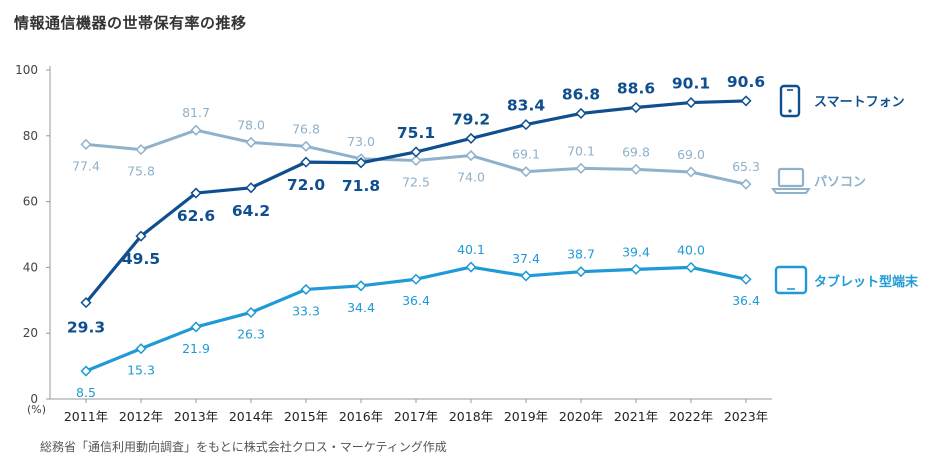 The height and width of the screenshot is (474, 934). I want to click on y-unit-label: (%), so click(36, 409).